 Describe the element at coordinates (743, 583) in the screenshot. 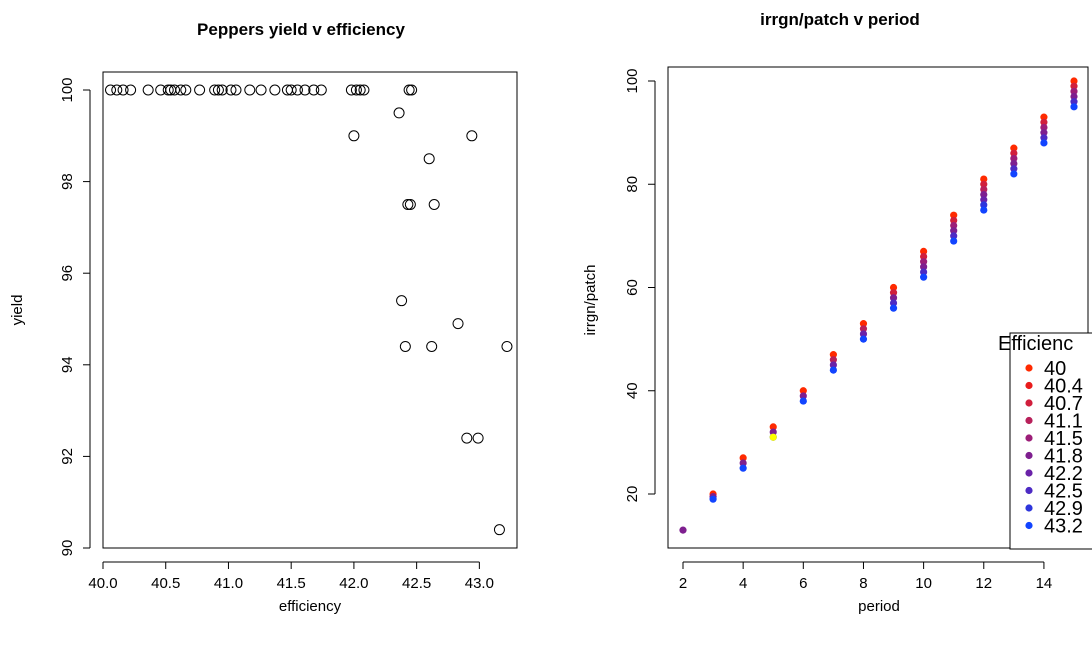

I see `right-x-tick-label: 4` at that location.